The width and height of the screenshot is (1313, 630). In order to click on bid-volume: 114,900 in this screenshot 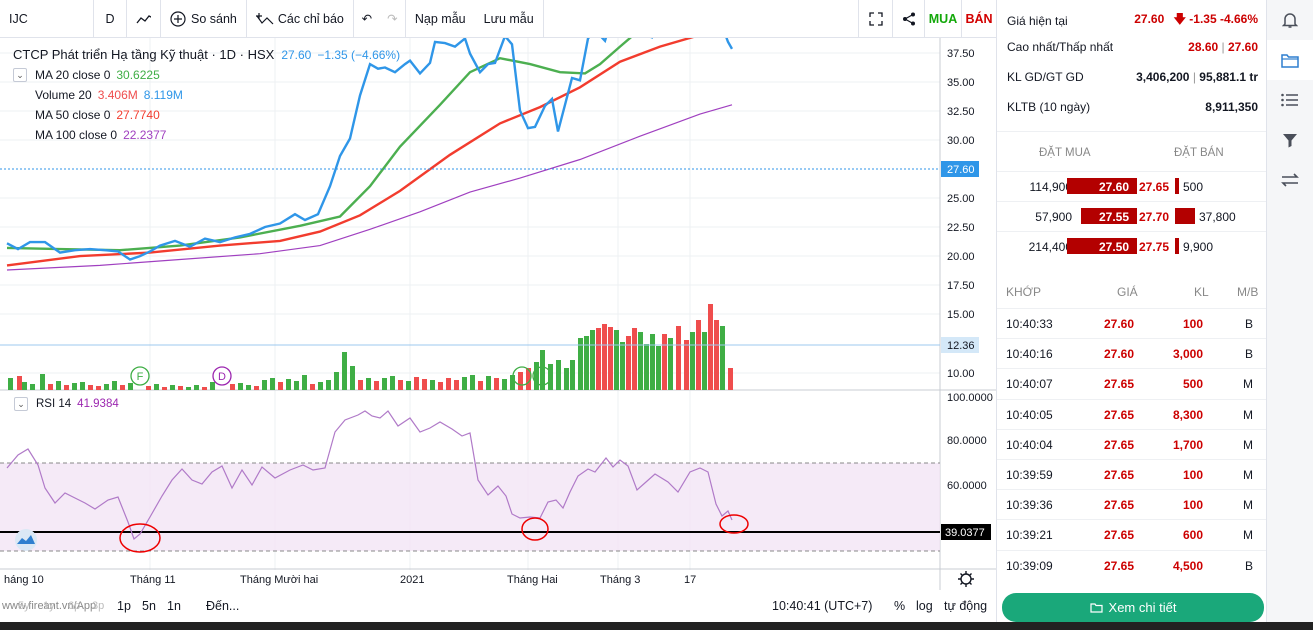, I will do `click(1051, 187)`.